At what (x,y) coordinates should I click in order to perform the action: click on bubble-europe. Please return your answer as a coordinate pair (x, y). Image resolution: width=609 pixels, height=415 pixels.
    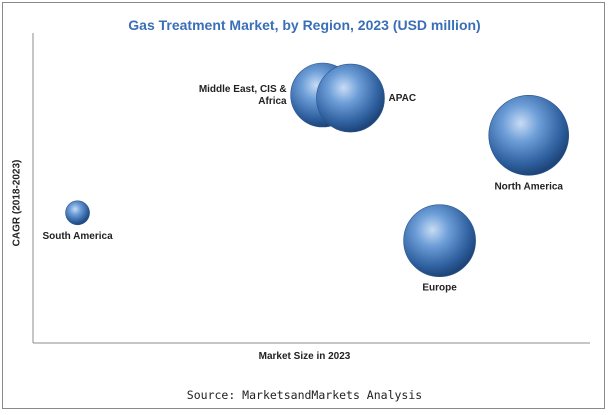
    Looking at the image, I should click on (439, 240).